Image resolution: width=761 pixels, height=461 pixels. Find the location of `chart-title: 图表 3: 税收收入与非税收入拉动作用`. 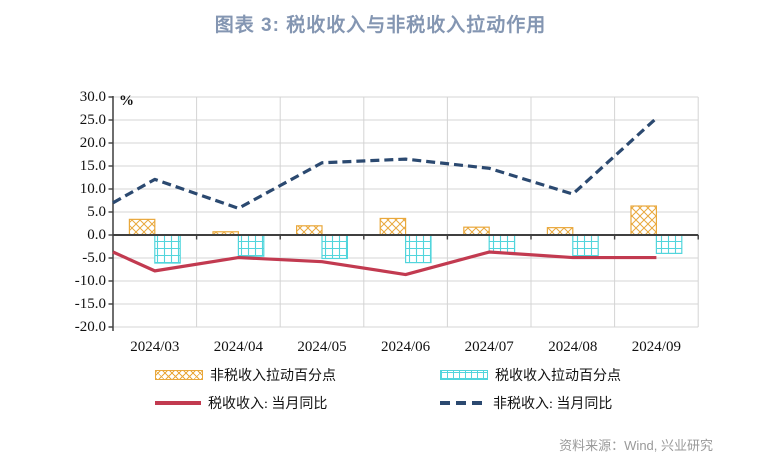

chart-title: 图表 3: 税收收入与非税收入拉动作用 is located at coordinates (380, 25).